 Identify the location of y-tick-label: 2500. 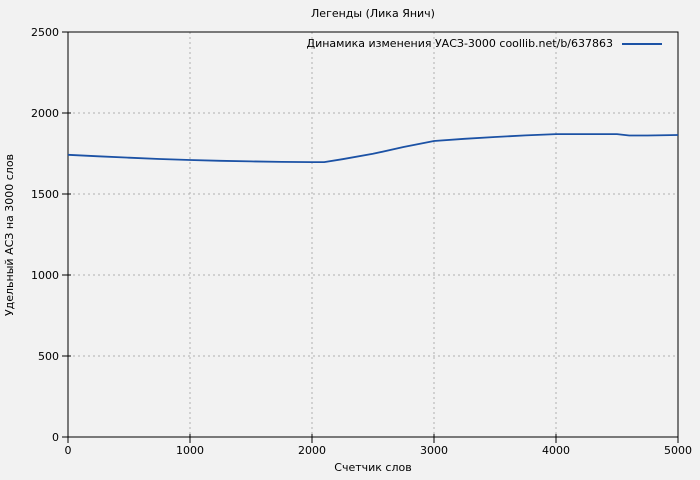
(45, 32).